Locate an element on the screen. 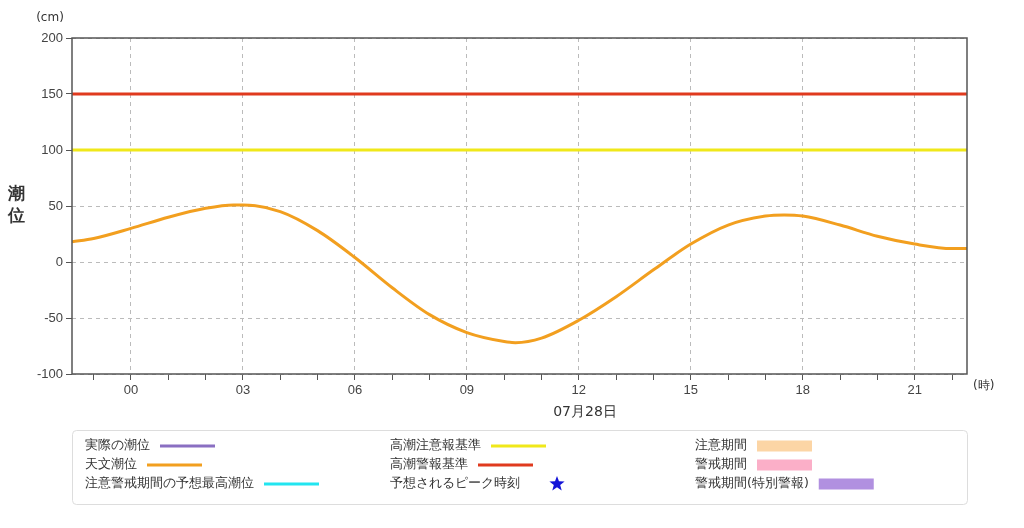 The width and height of the screenshot is (1024, 528). legend-label: 高潮注意報基準 is located at coordinates (435, 445).